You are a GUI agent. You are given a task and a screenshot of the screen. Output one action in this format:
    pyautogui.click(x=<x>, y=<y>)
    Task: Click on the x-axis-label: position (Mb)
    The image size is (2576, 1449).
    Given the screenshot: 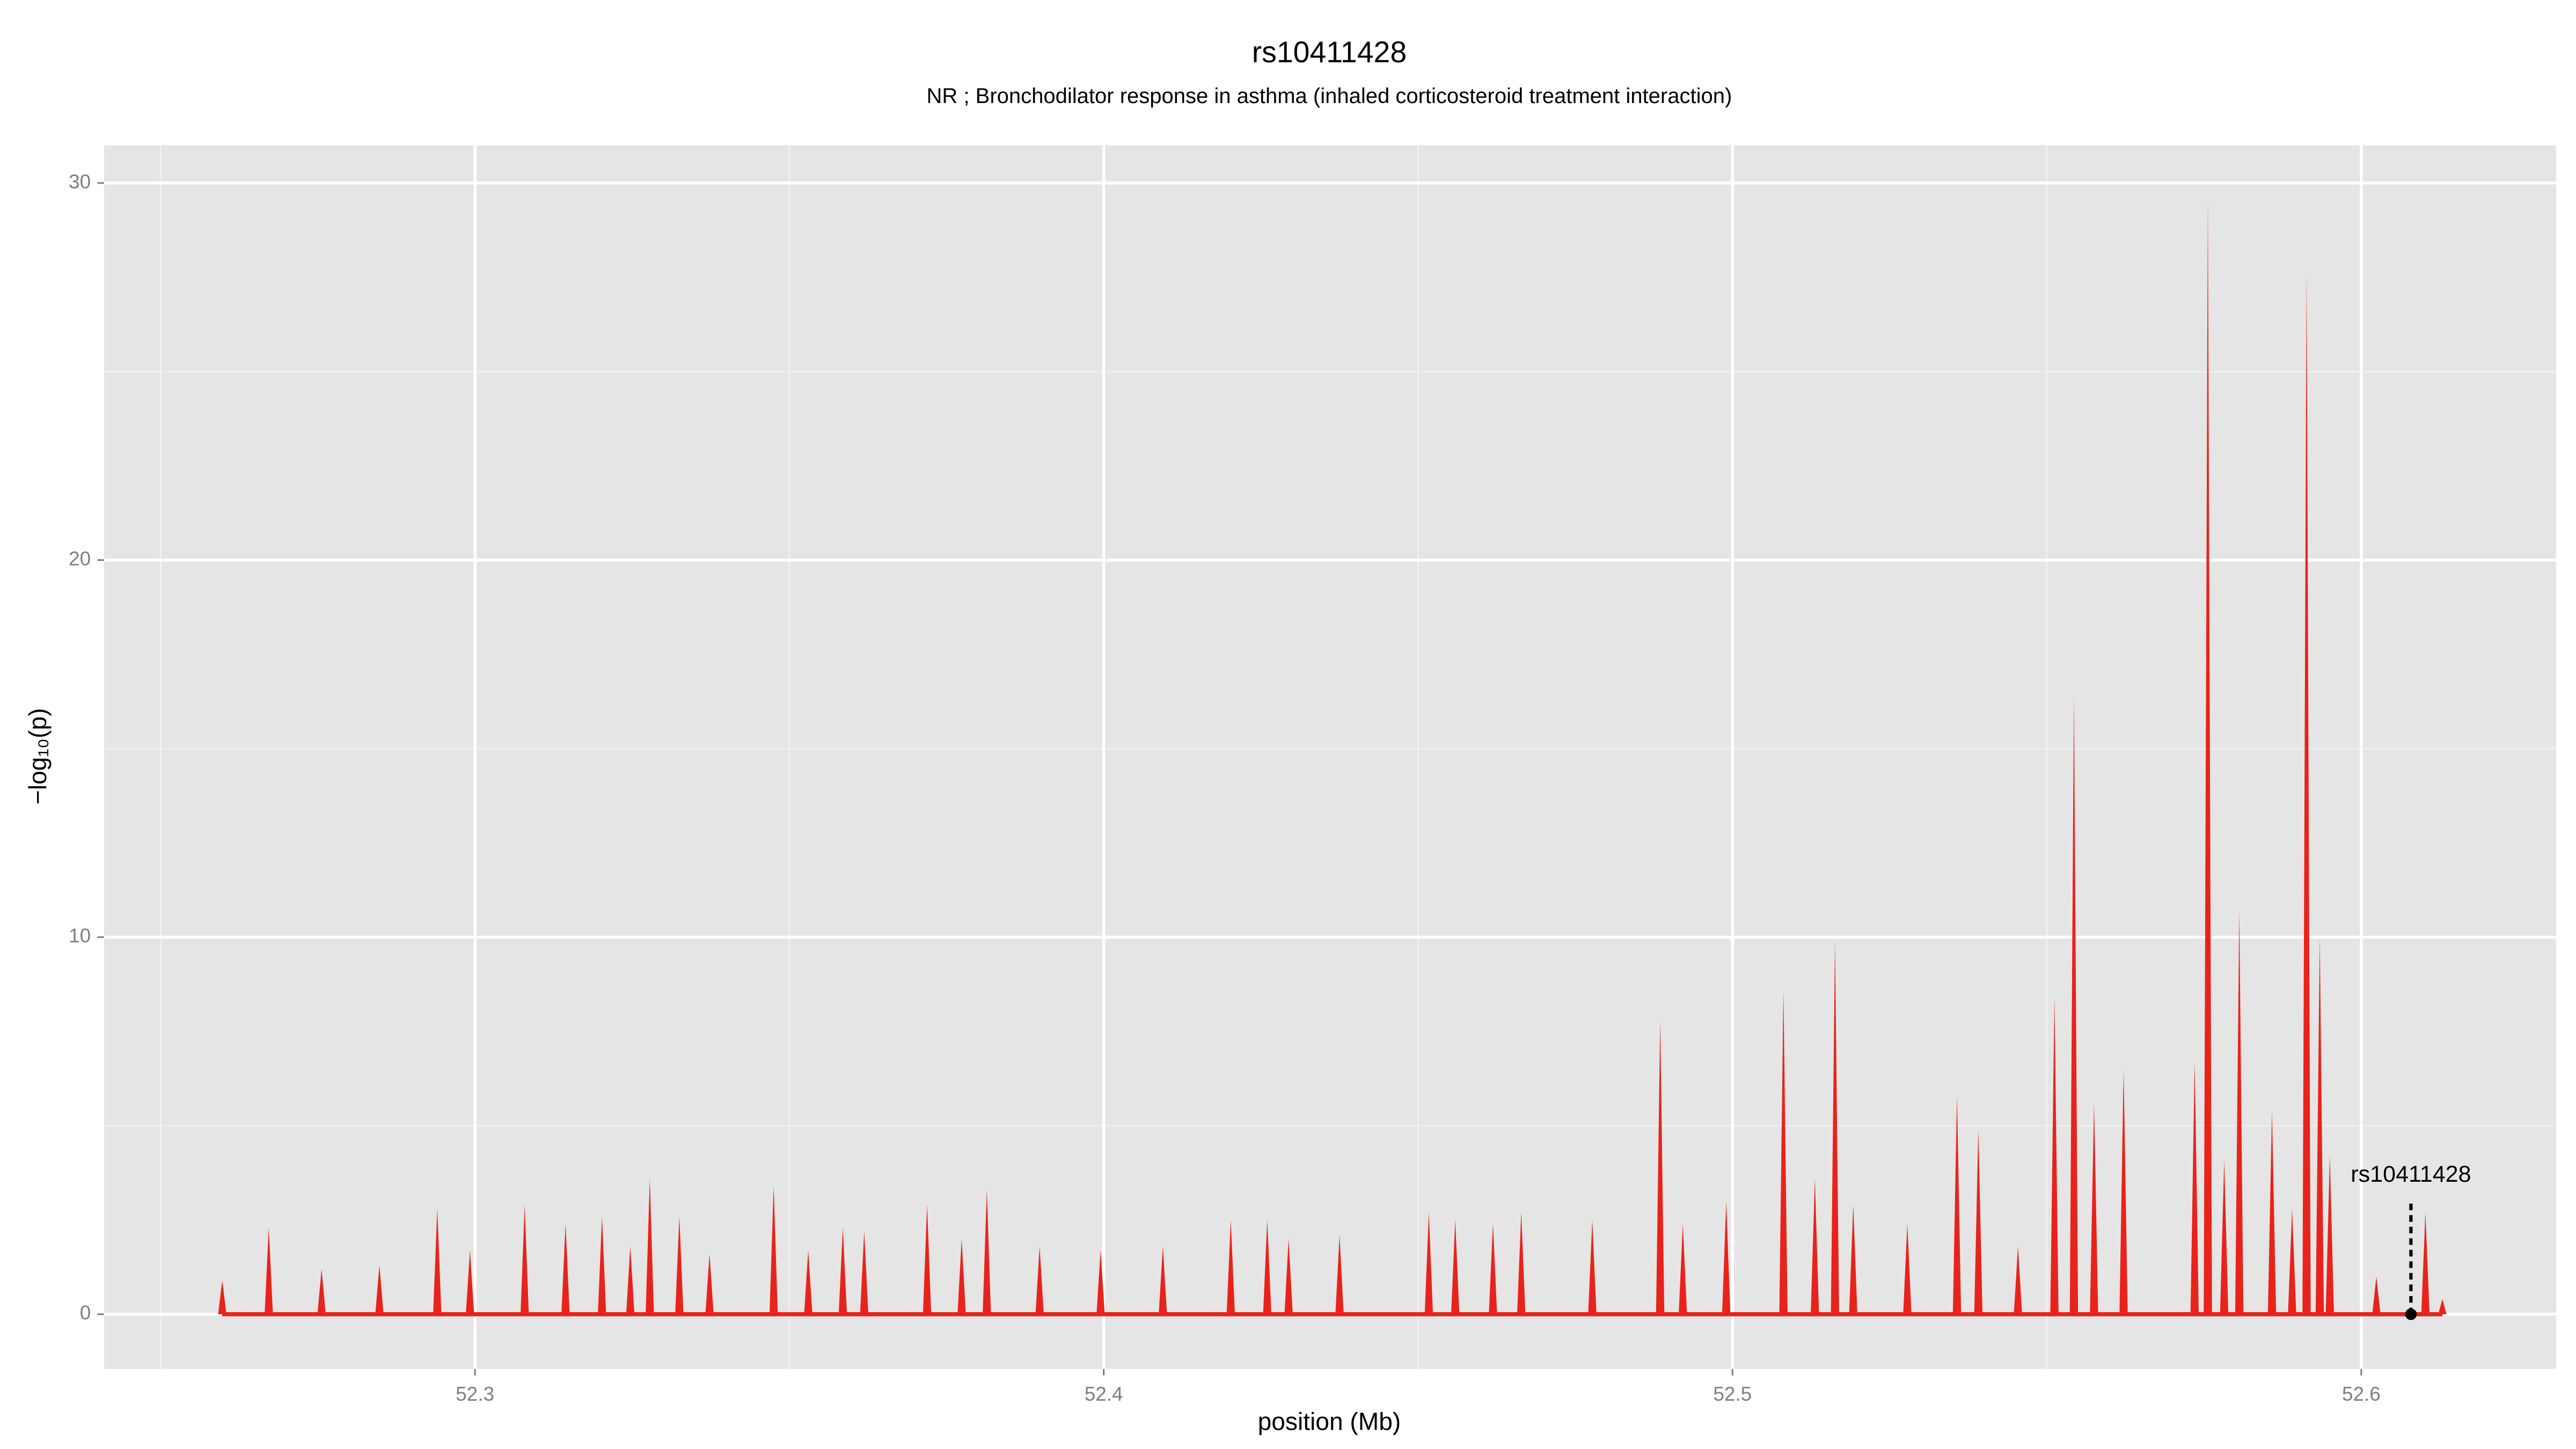 What is the action you would take?
    pyautogui.click(x=1329, y=1421)
    